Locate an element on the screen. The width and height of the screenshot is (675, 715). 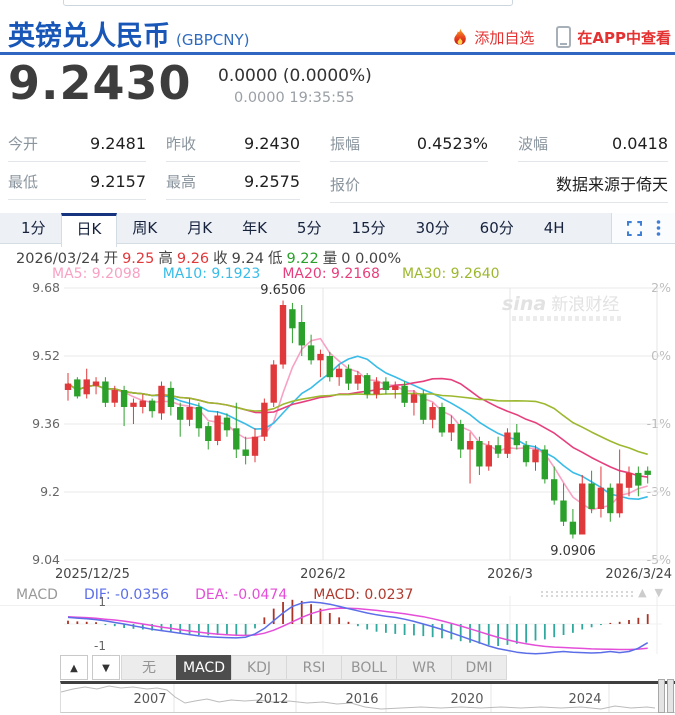
y-axis-percent-label: -5% is located at coordinates (659, 558).